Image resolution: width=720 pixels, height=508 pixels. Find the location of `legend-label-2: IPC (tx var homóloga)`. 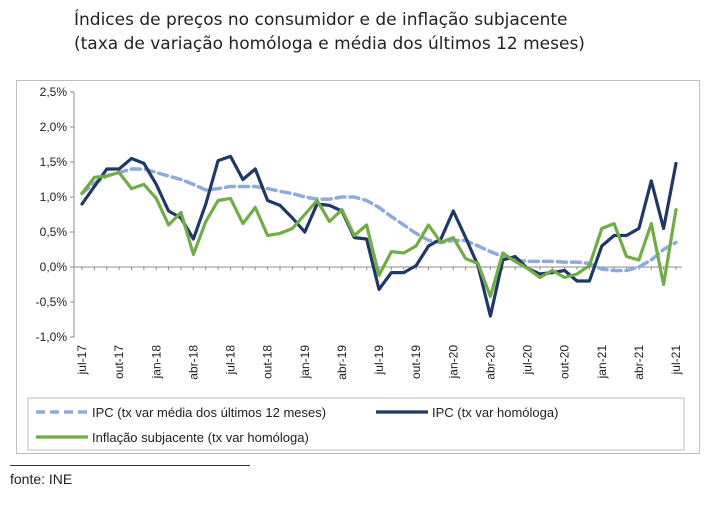

legend-label-2: IPC (tx var homóloga) is located at coordinates (495, 412).